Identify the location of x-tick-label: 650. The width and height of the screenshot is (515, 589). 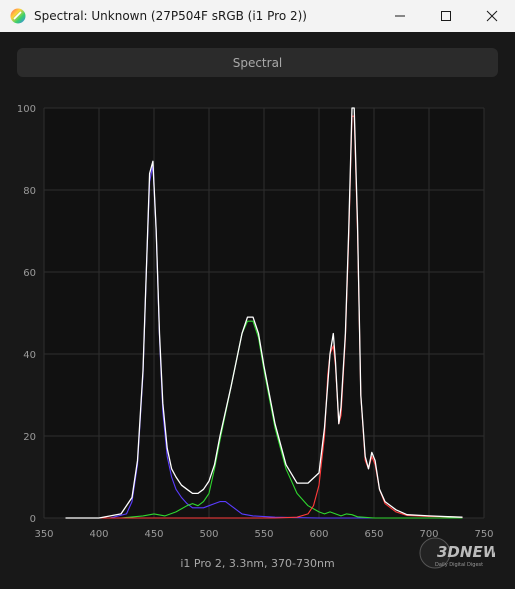
(373, 534).